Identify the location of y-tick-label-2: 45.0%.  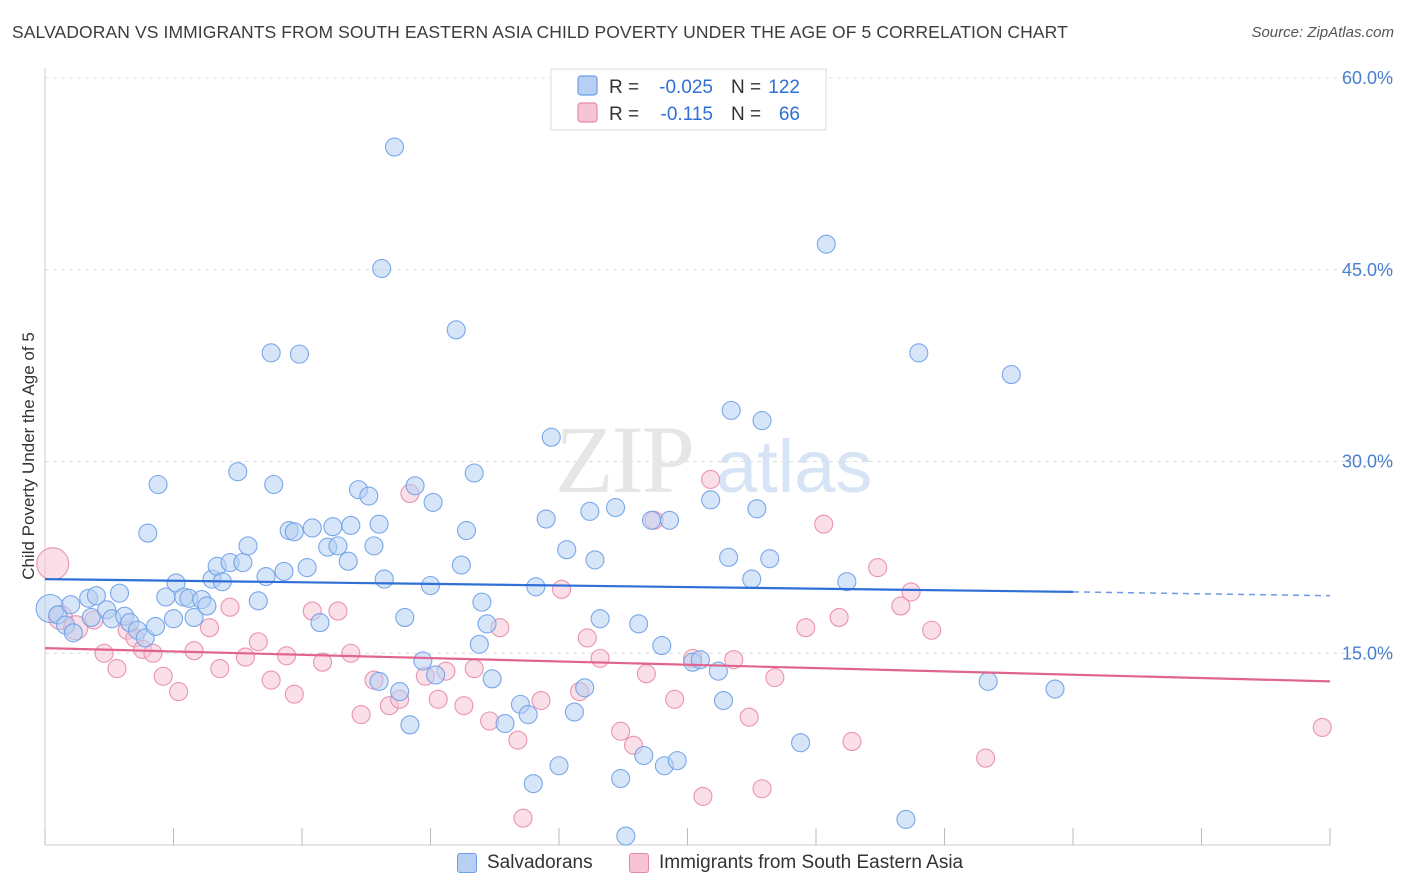
(1367, 270).